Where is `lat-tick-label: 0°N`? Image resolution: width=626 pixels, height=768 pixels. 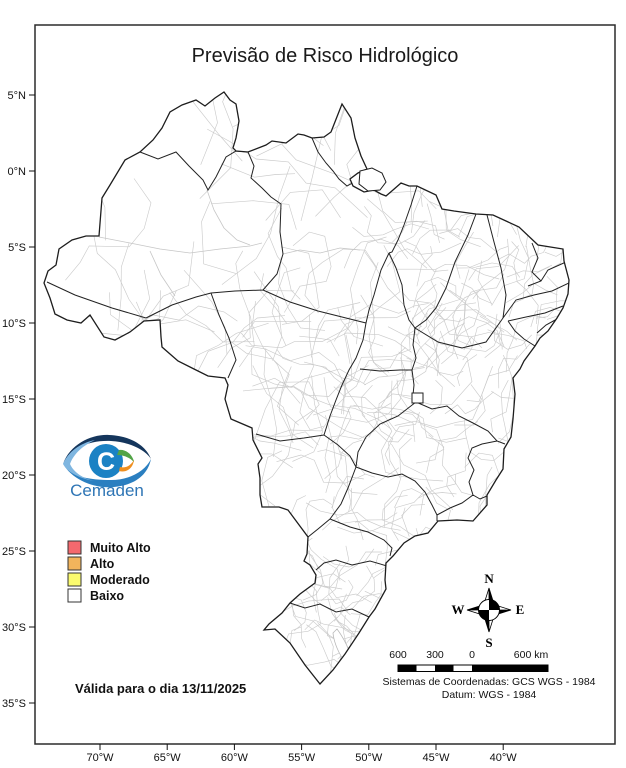 lat-tick-label: 0°N is located at coordinates (17, 172).